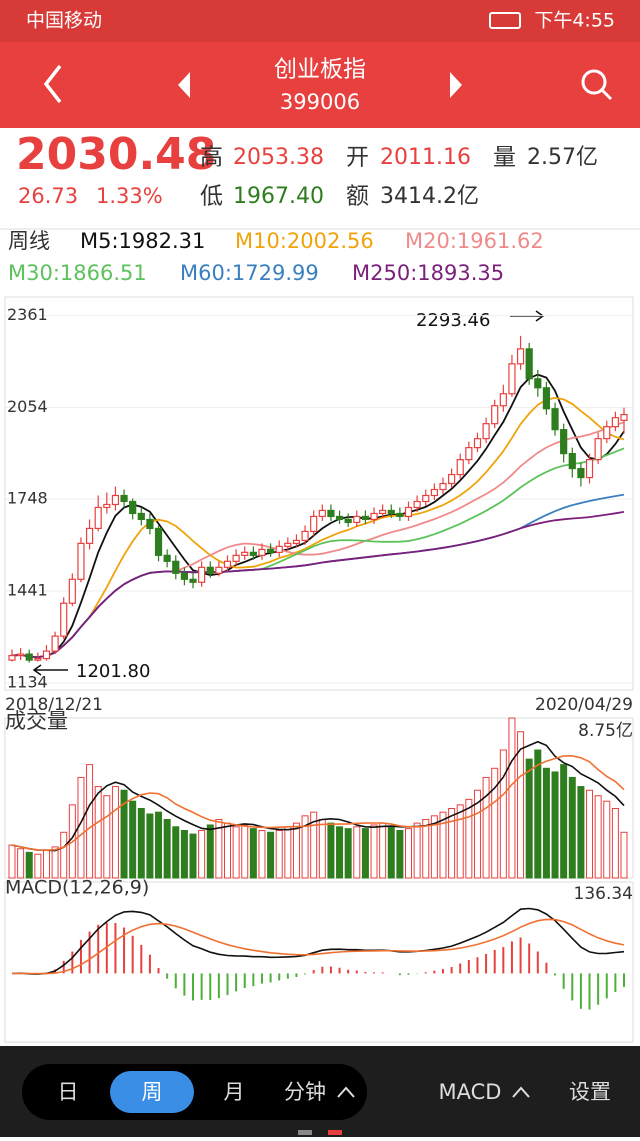 The height and width of the screenshot is (1141, 640). What do you see at coordinates (318, 796) in the screenshot?
I see `volume-ma` at bounding box center [318, 796].